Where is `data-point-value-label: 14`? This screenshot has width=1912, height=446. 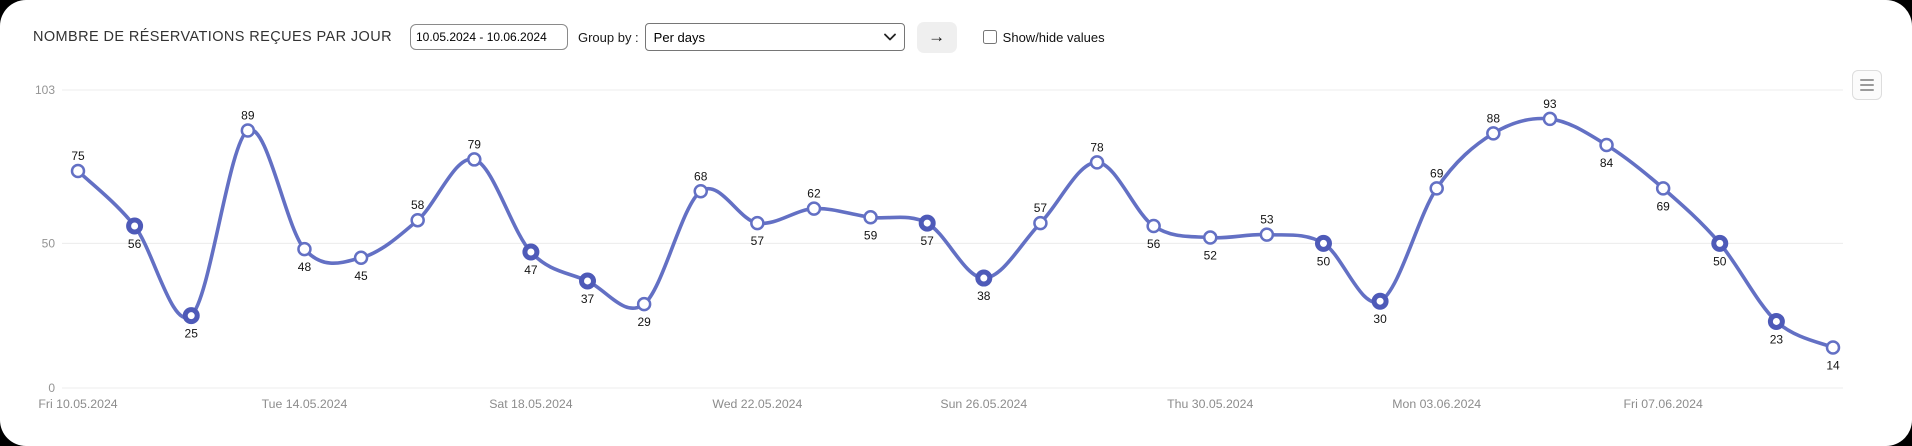 data-point-value-label: 14 is located at coordinates (1833, 365).